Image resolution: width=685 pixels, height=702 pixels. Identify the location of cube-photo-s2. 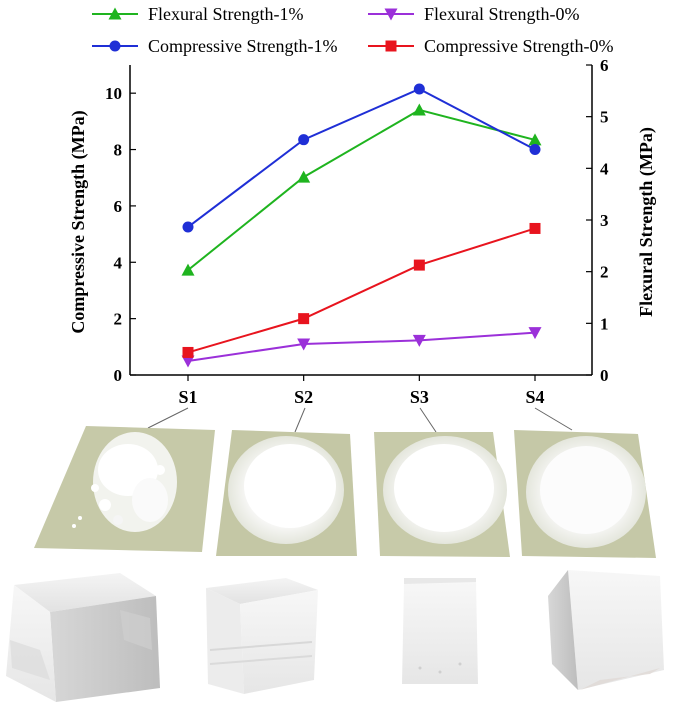
(262, 636).